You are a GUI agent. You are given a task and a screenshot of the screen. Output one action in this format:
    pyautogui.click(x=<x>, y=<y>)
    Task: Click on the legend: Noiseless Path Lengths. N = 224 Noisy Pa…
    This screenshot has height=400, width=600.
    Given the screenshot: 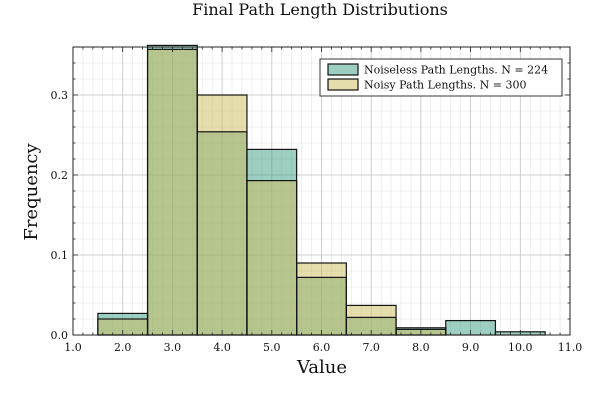 What is the action you would take?
    pyautogui.click(x=441, y=77)
    